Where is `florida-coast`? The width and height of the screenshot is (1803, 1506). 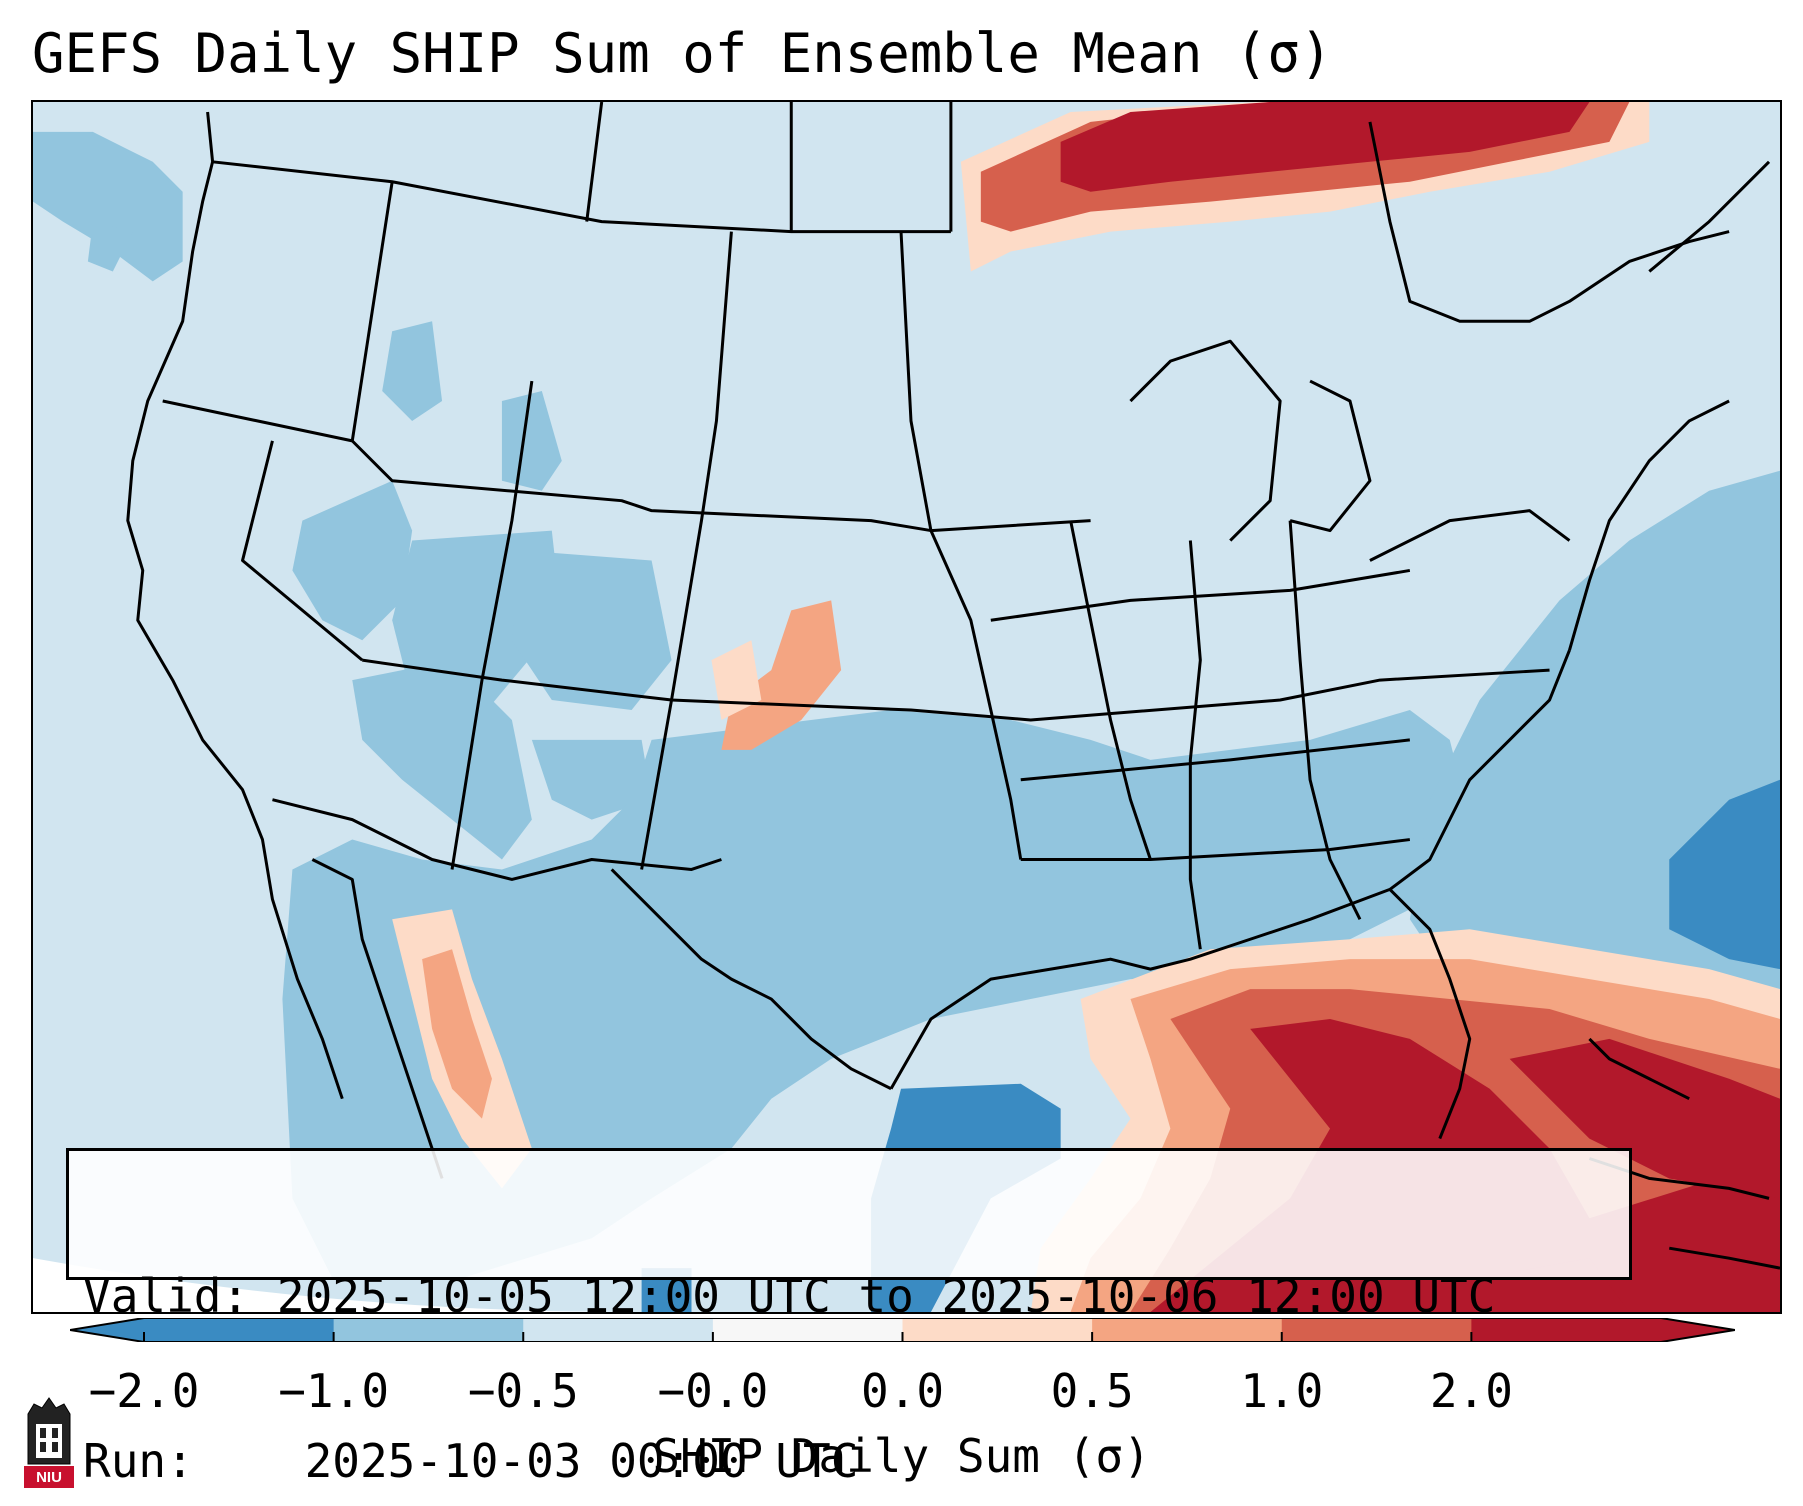
florida-coast is located at coordinates (1430, 1014).